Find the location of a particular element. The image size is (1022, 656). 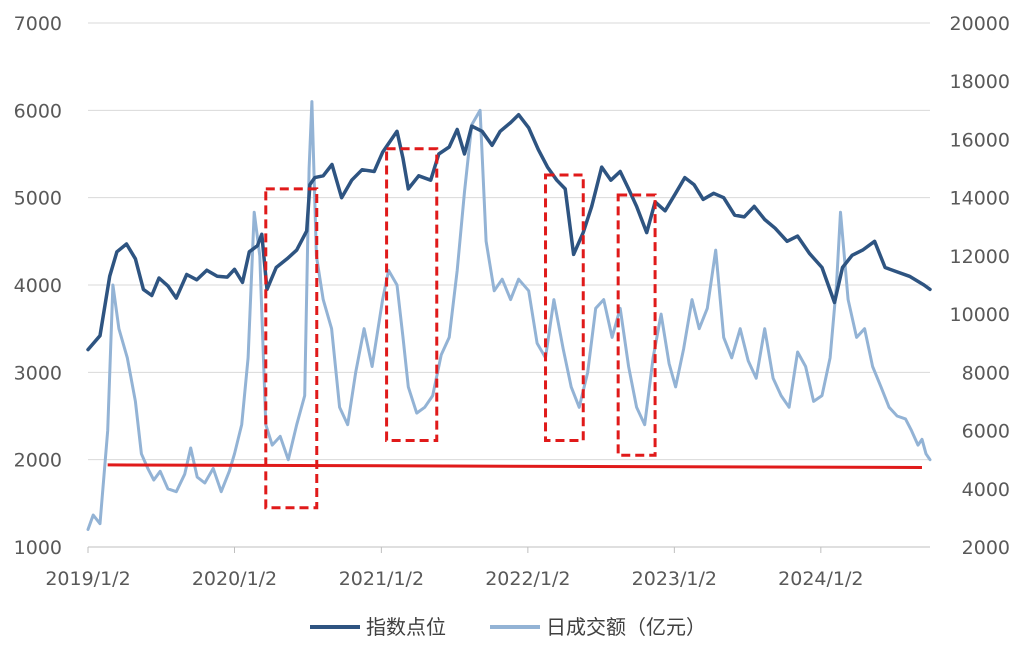

x-tick-label: 2024/1/2 is located at coordinates (820, 579).